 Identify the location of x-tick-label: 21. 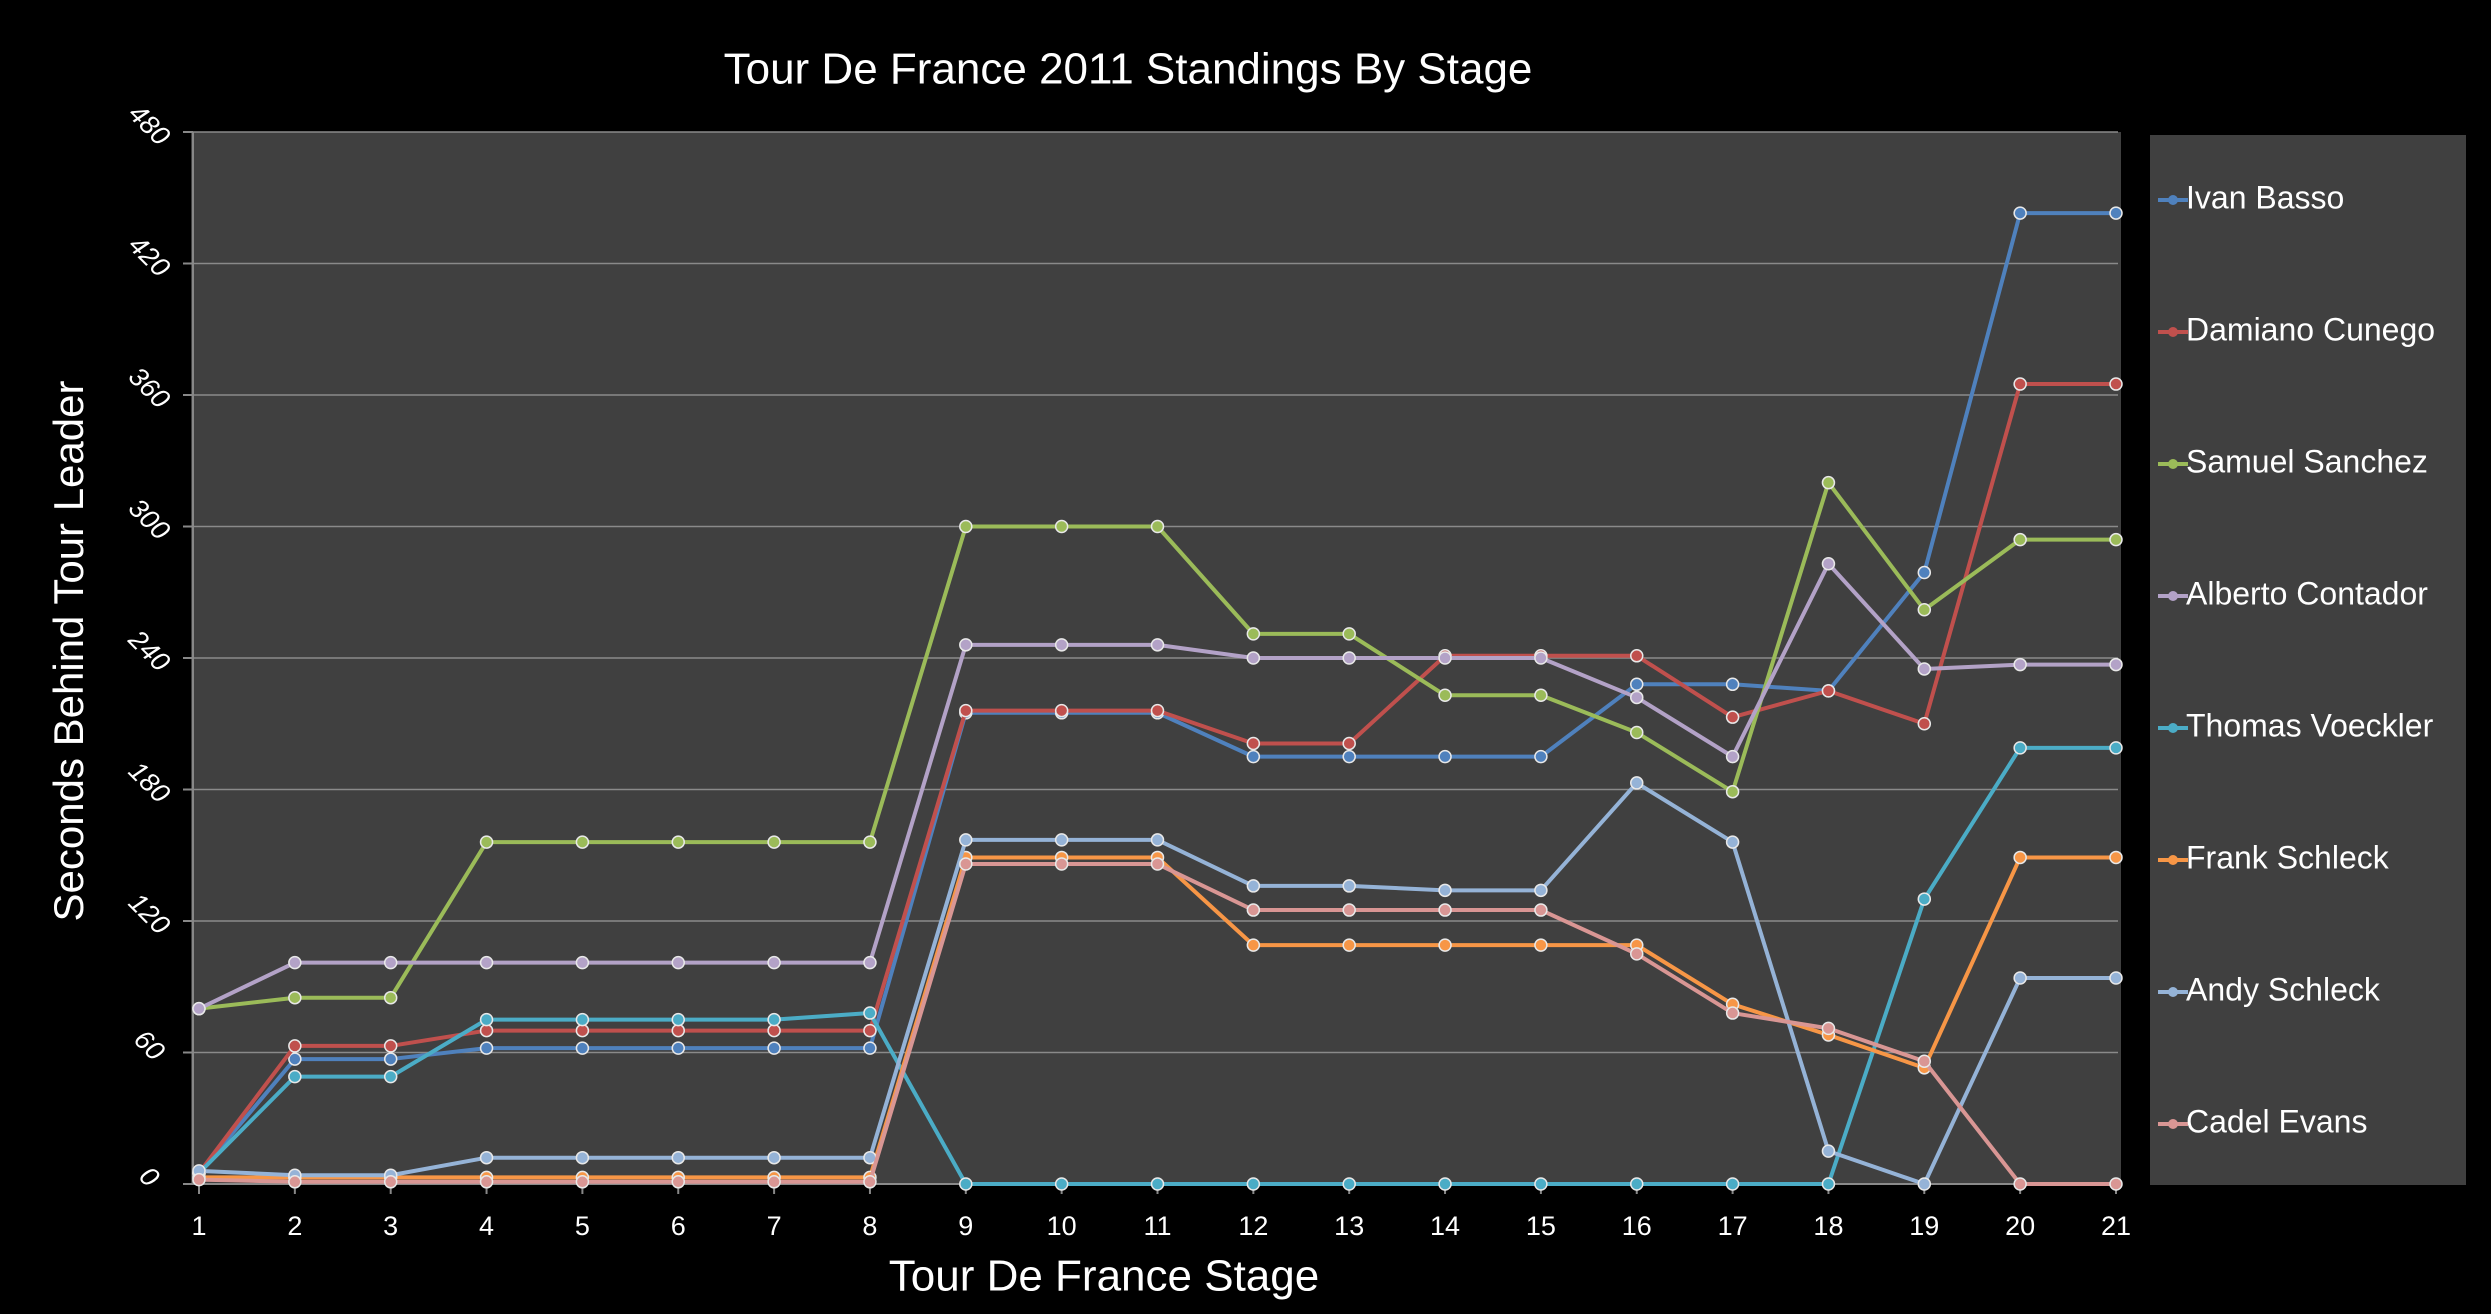
(2116, 1226).